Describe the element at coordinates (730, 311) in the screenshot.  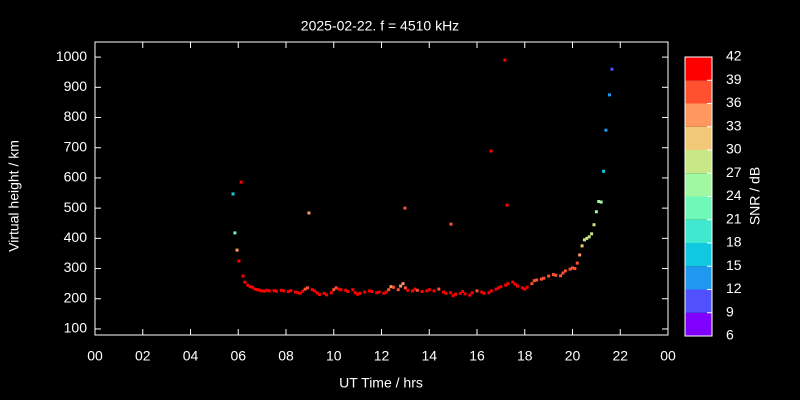
I see `colorbar-tick-label: 9` at that location.